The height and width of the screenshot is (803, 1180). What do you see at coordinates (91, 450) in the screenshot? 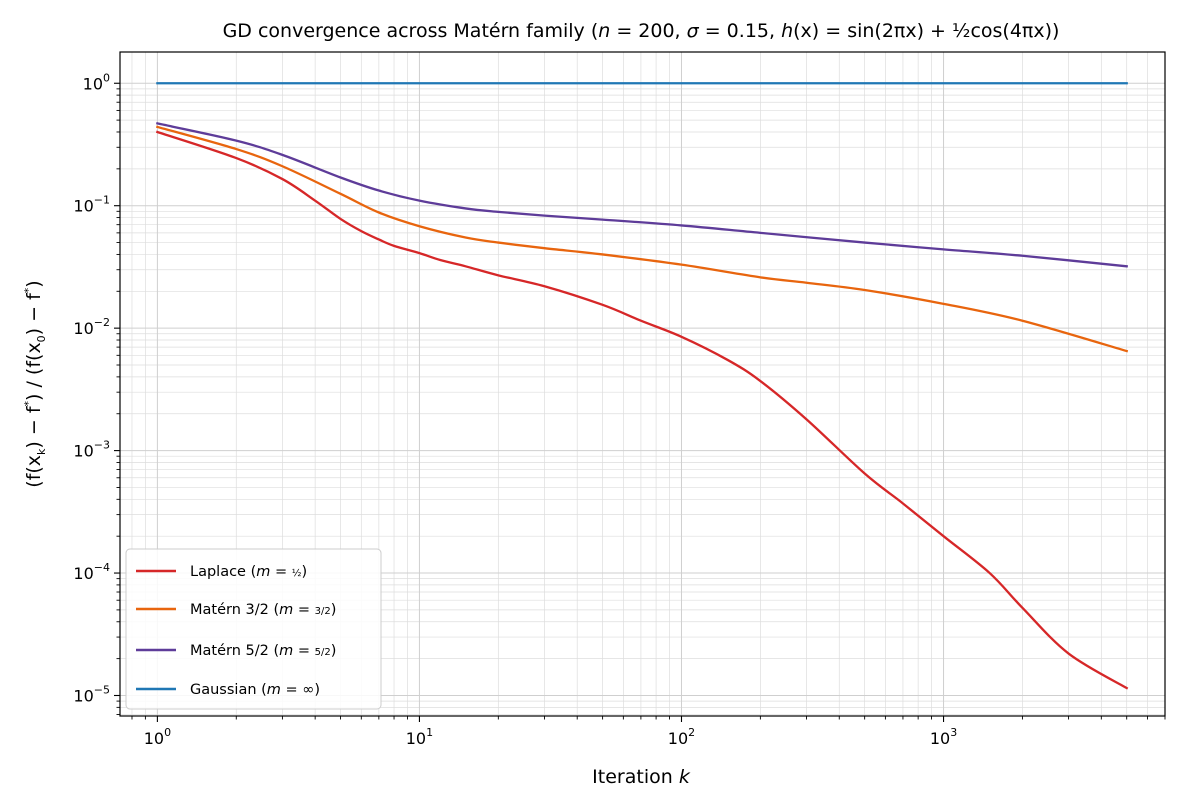
I see `y-tick-label: 10⁻³` at bounding box center [91, 450].